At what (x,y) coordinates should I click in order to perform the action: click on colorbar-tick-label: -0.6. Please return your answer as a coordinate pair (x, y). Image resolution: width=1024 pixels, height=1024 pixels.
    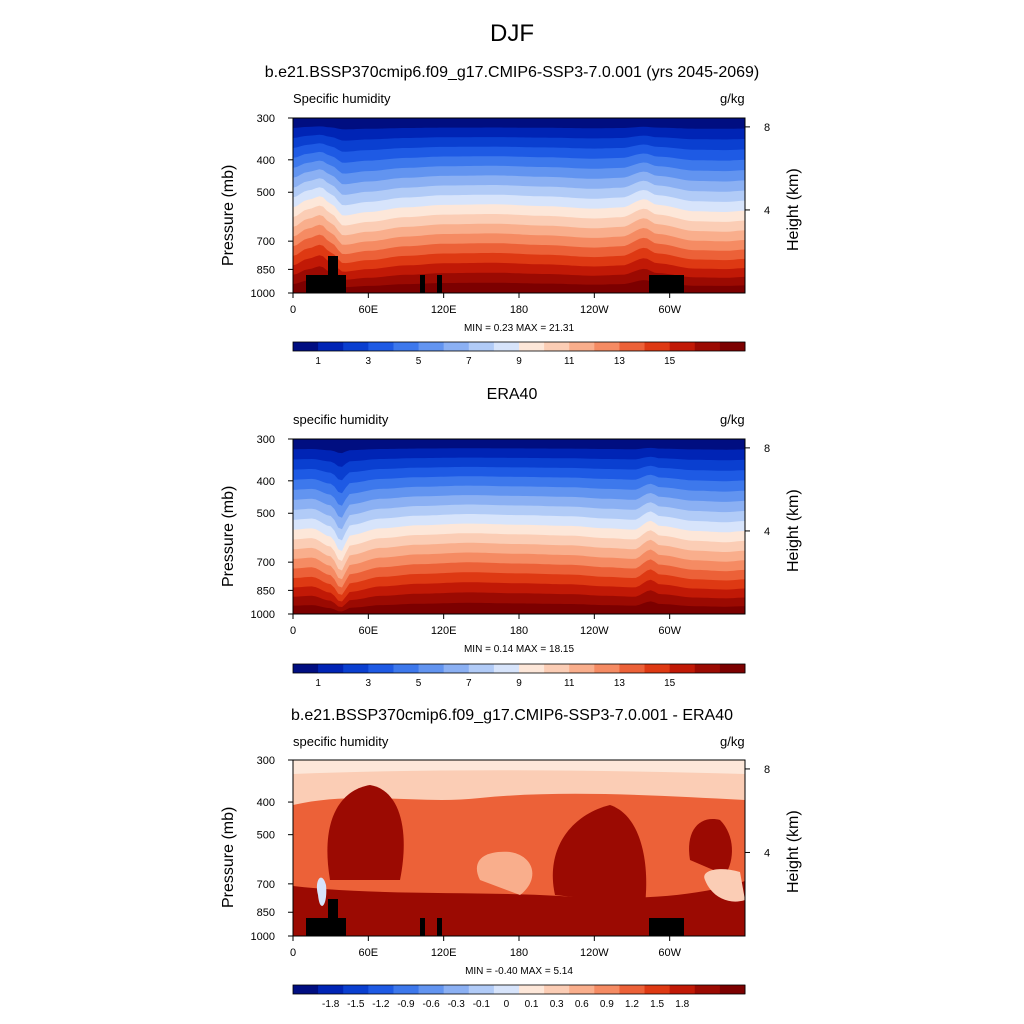
    Looking at the image, I should click on (431, 1004).